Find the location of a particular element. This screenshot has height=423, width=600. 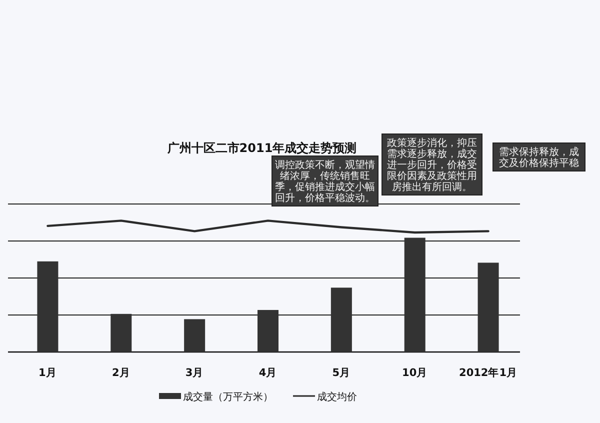

x-tick-label: 3月 is located at coordinates (194, 373).